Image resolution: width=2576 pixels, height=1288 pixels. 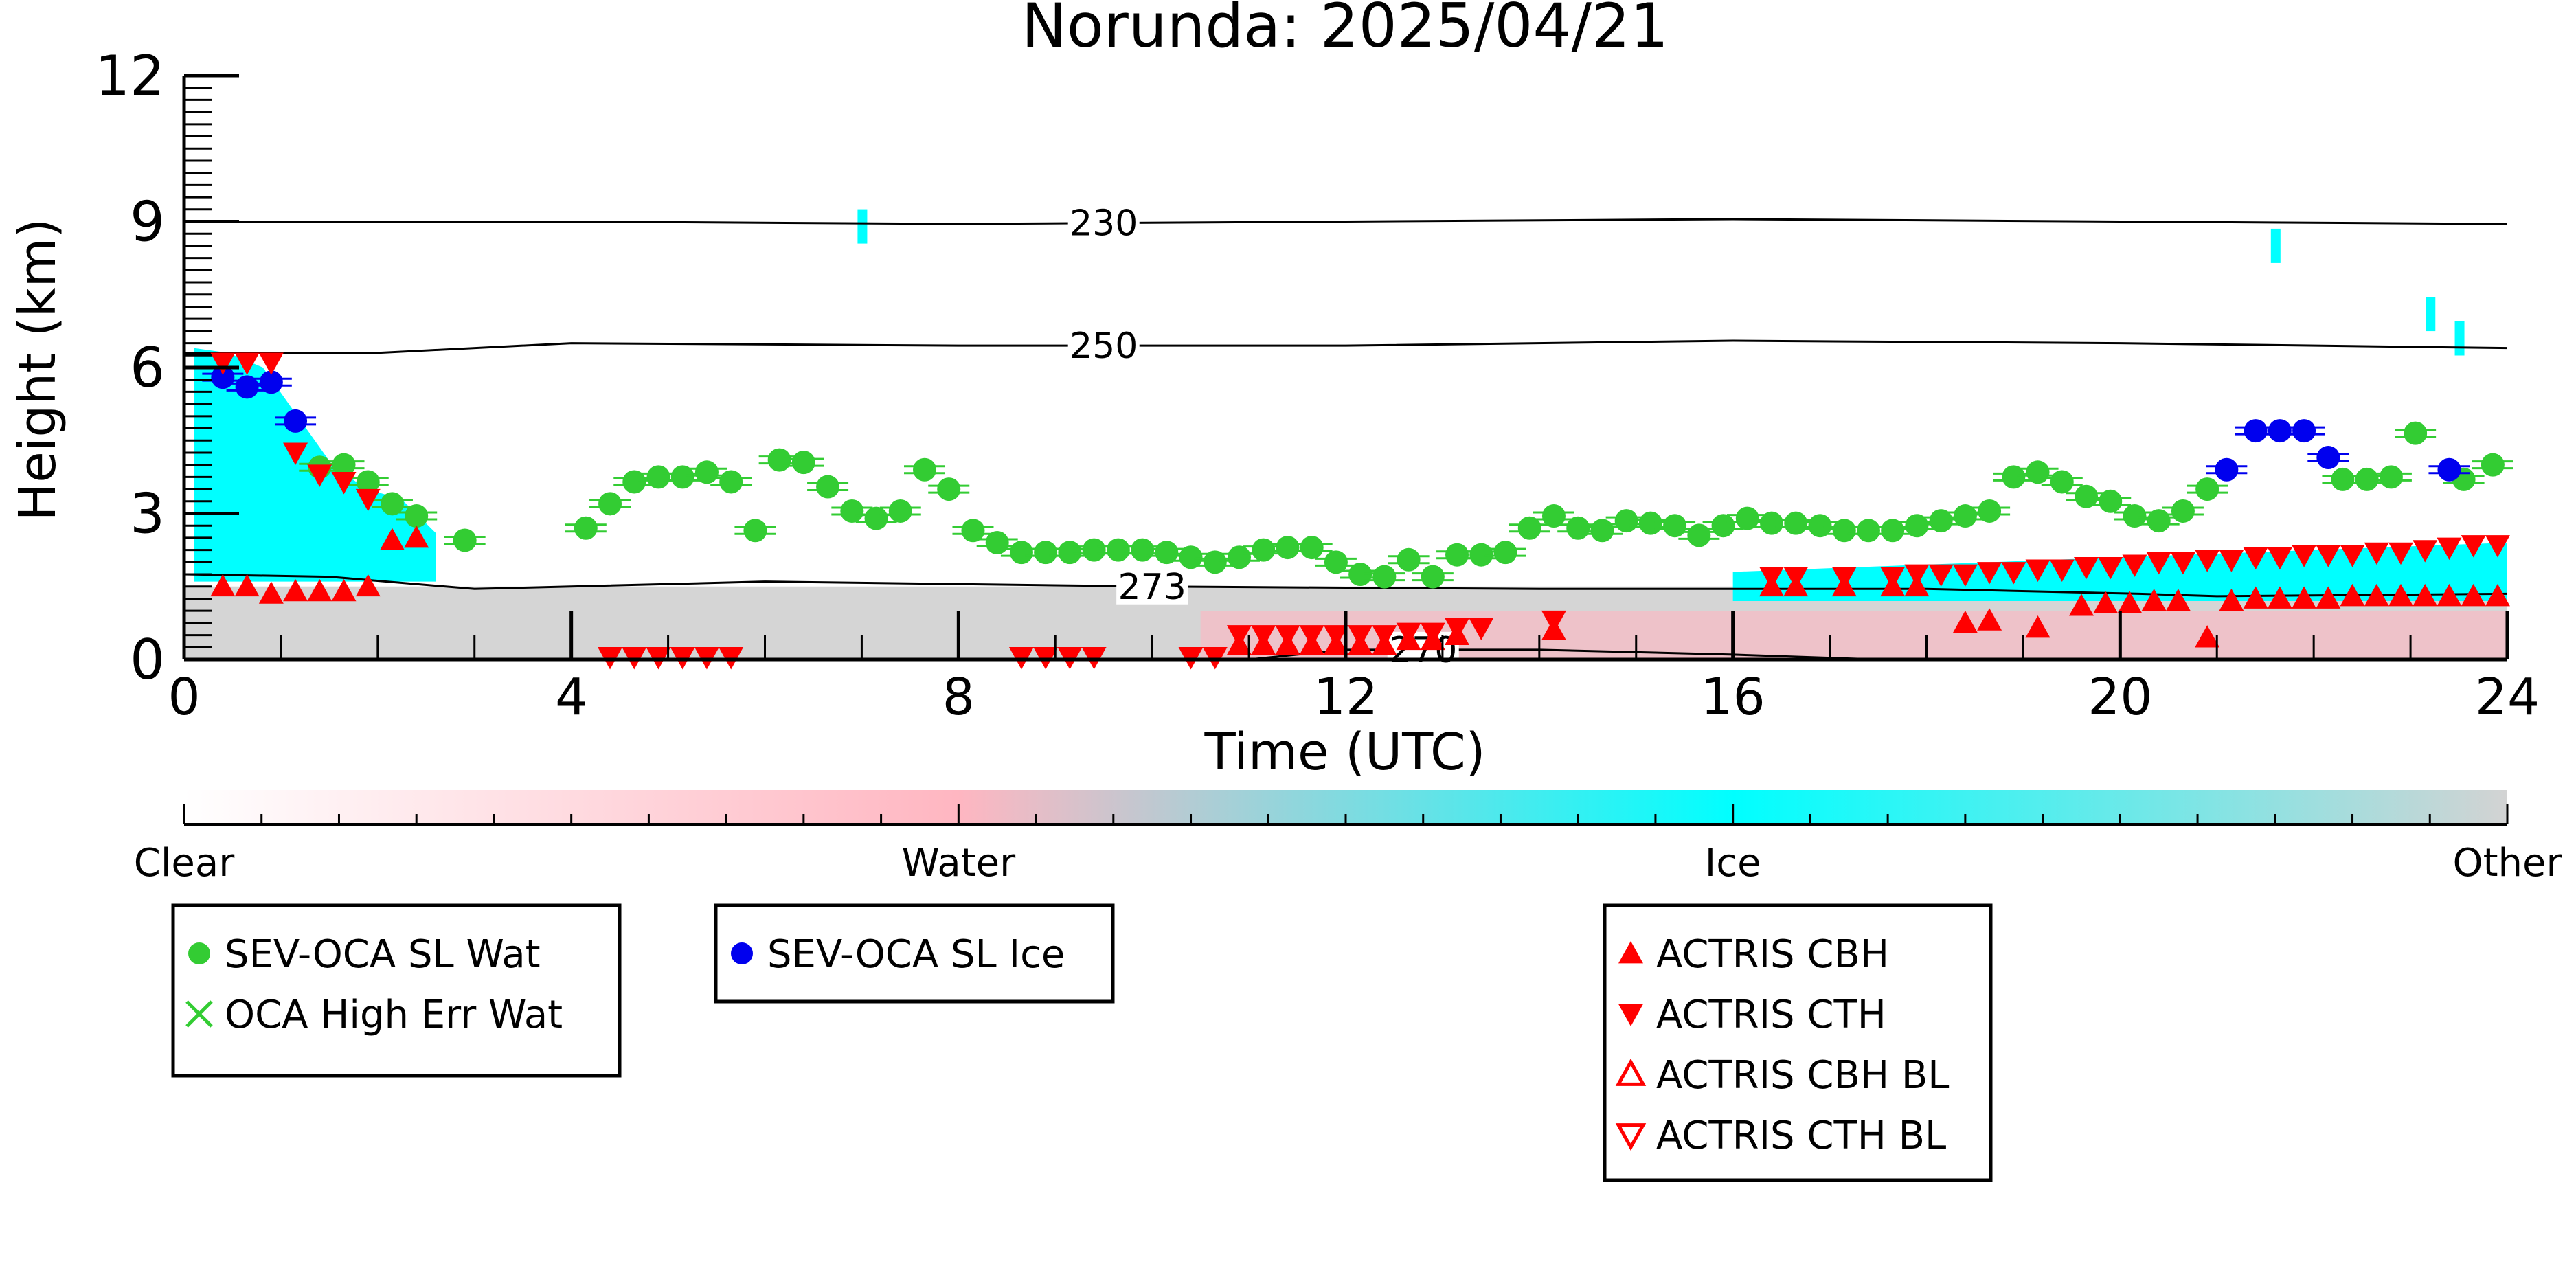 I want to click on legend-label: SEV-OCA SL Ice, so click(x=916, y=954).